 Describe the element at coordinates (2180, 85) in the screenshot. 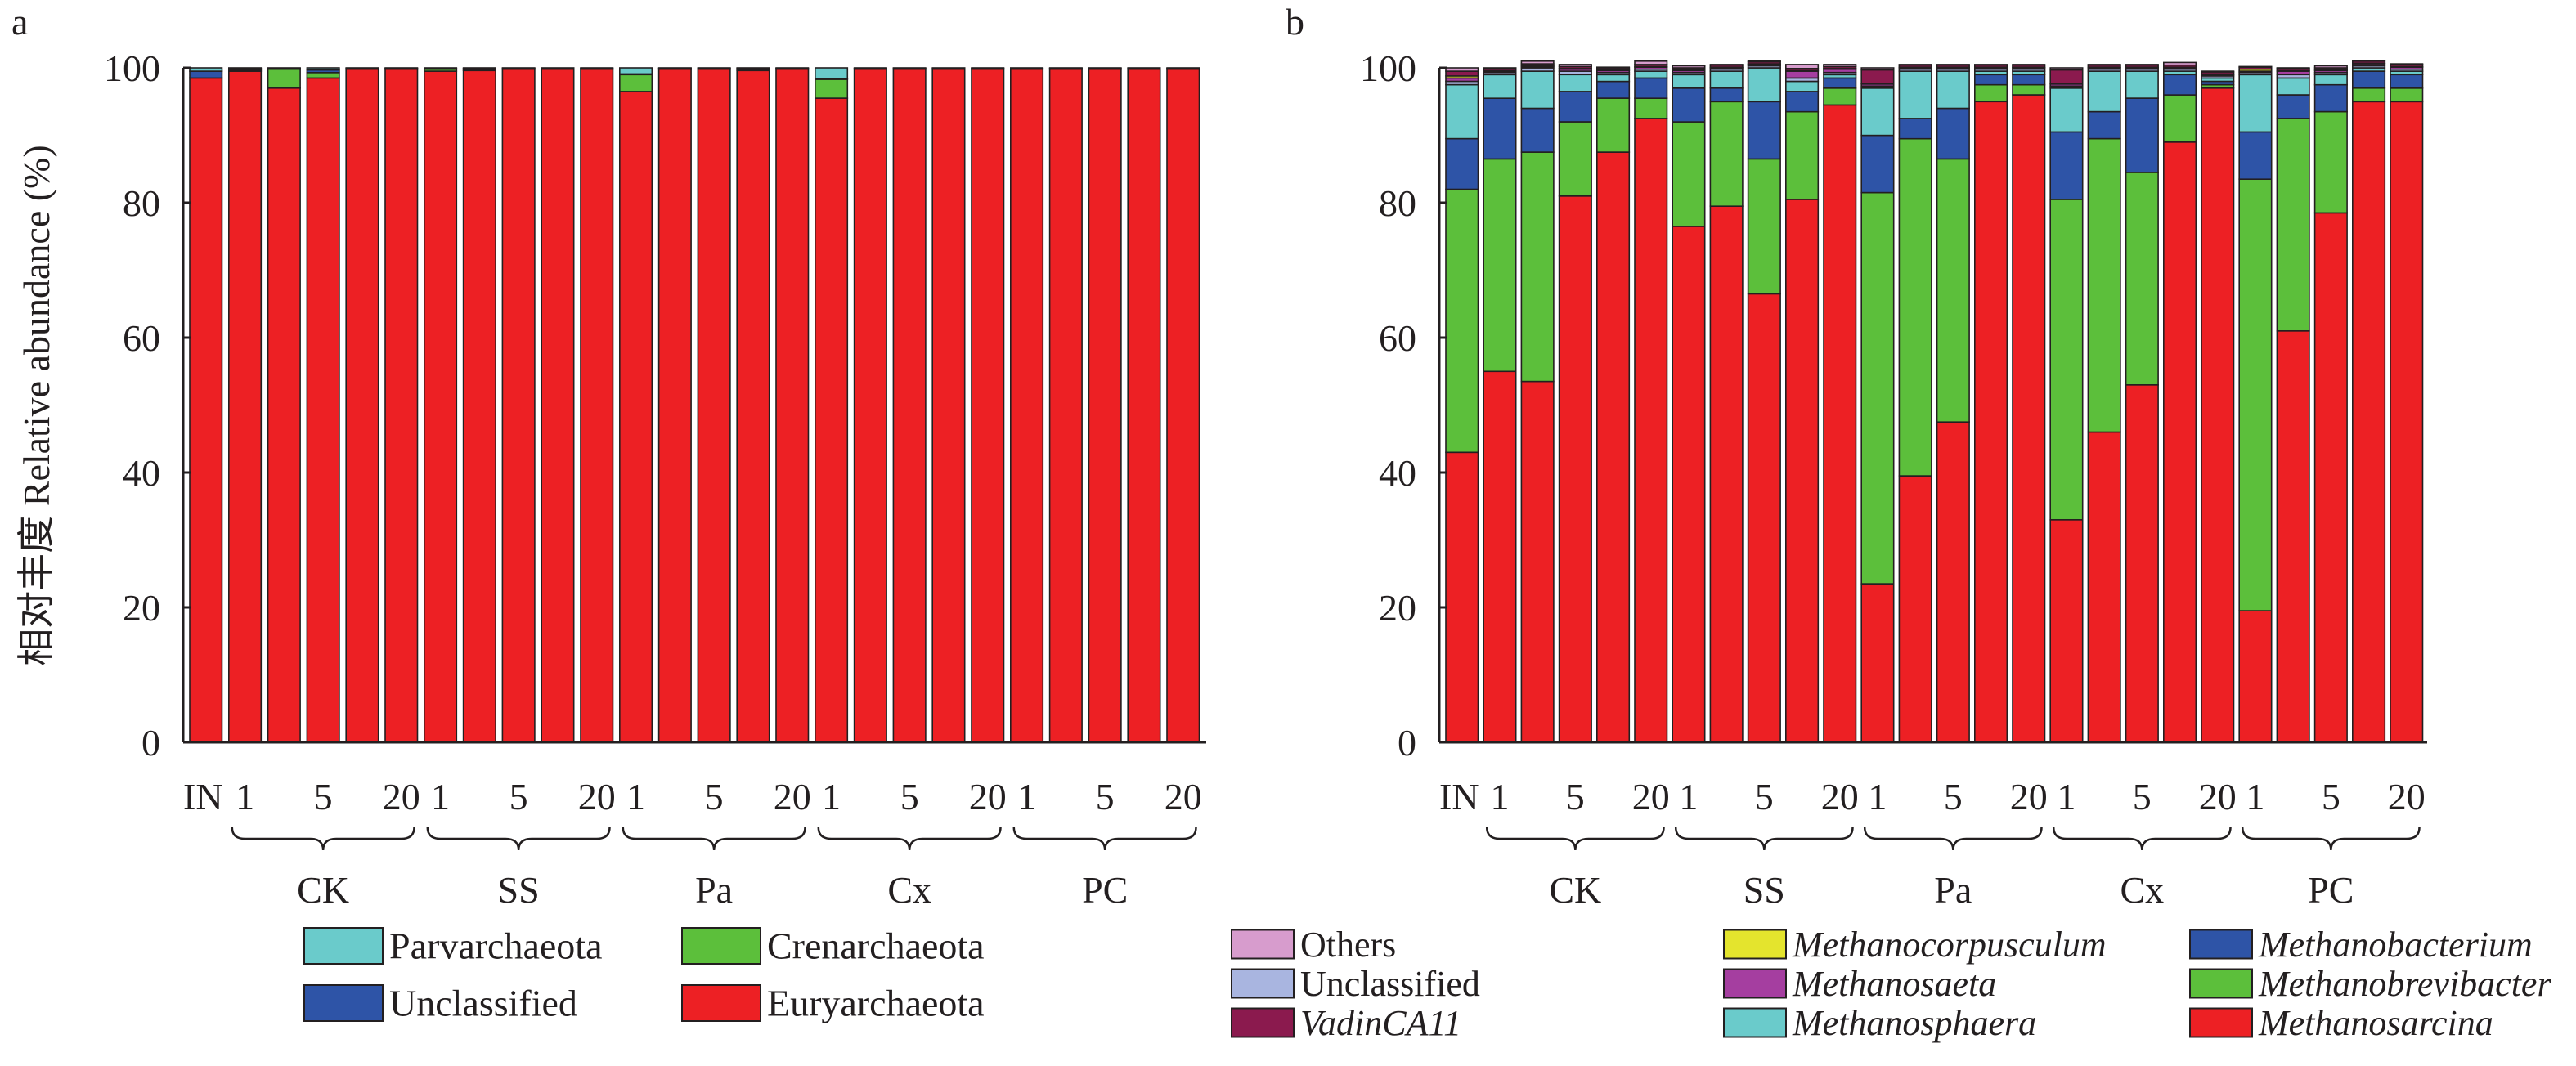

I see `bar-segment-b-Cx-10-methanobacterium` at that location.